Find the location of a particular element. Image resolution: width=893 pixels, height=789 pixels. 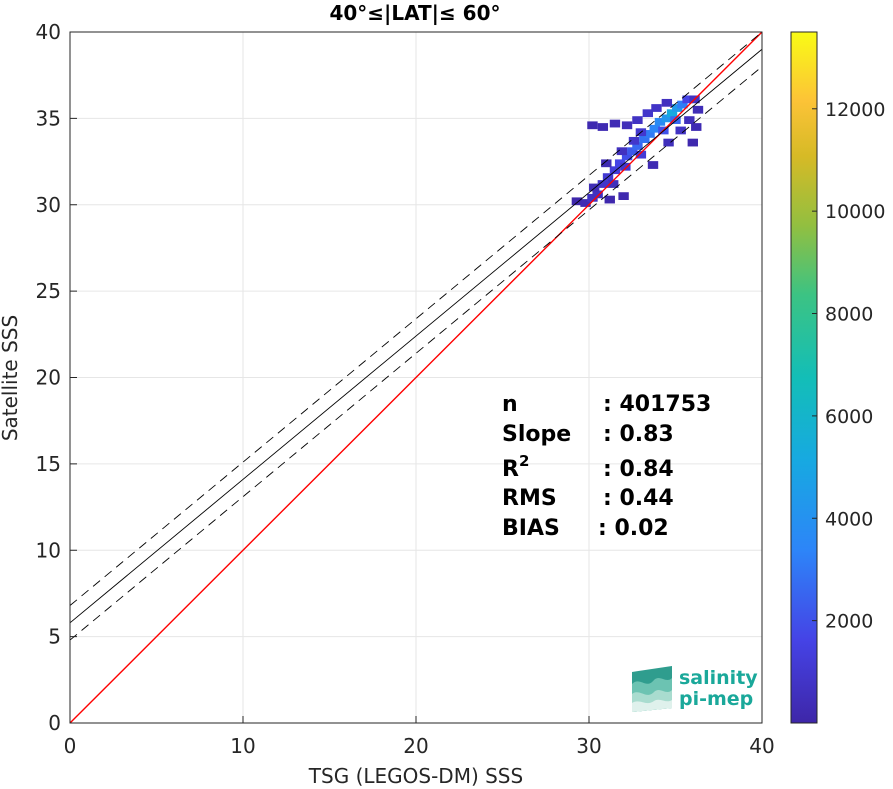

stat-r2-label: R2 is located at coordinates (515, 467).